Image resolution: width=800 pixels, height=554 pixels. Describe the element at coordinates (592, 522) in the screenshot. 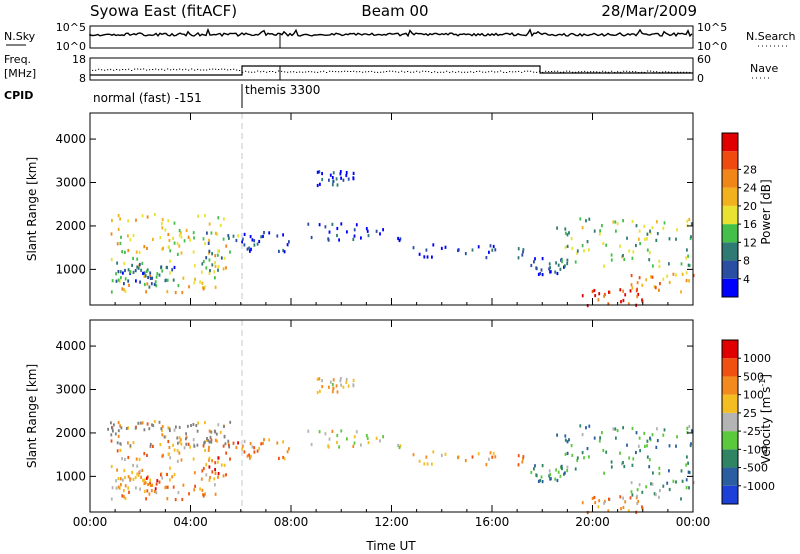

I see `x-tick-label: 20:00` at that location.